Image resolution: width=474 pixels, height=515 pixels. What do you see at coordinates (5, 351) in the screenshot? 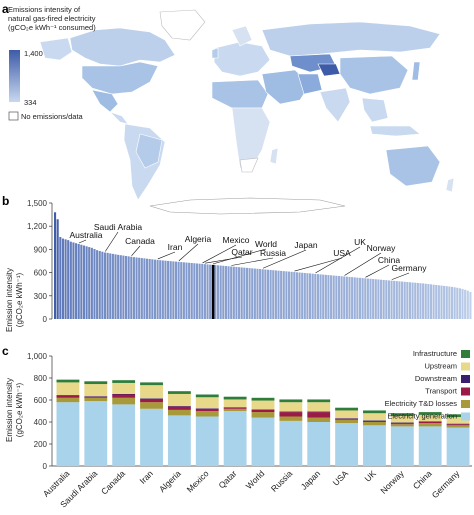
I see `panel-c-label: c` at bounding box center [5, 351].